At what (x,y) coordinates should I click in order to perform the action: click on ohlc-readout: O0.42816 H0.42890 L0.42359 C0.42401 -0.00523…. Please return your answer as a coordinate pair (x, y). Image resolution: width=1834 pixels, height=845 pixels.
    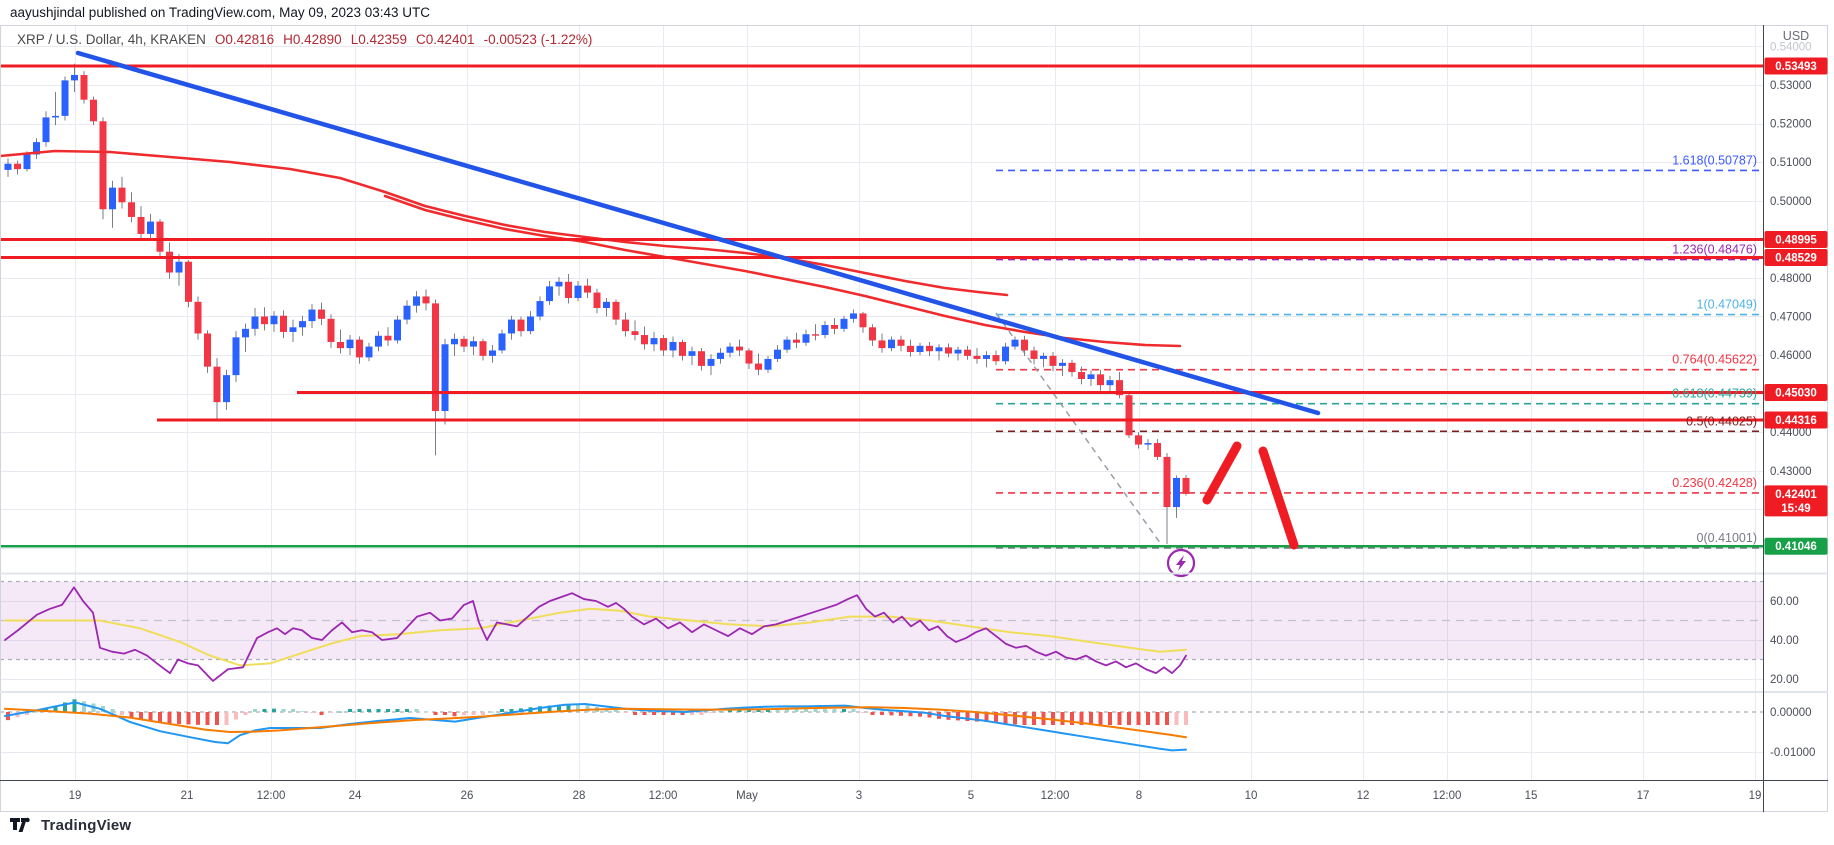
    Looking at the image, I should click on (399, 39).